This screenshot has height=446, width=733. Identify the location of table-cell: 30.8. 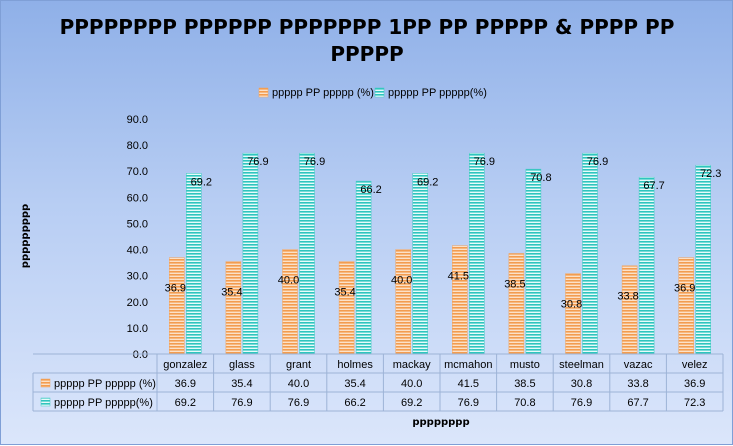
(581, 384).